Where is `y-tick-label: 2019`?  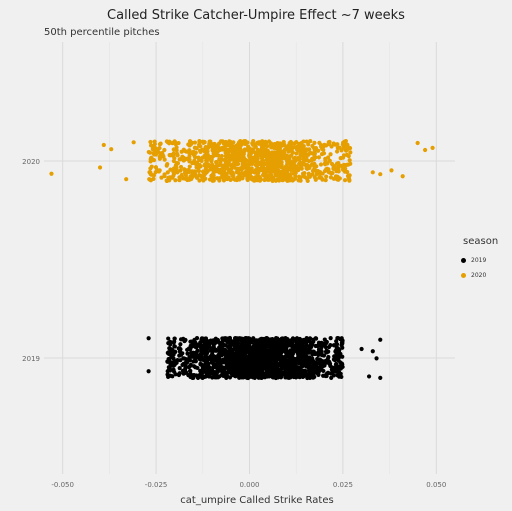 y-tick-label: 2019 is located at coordinates (31, 359).